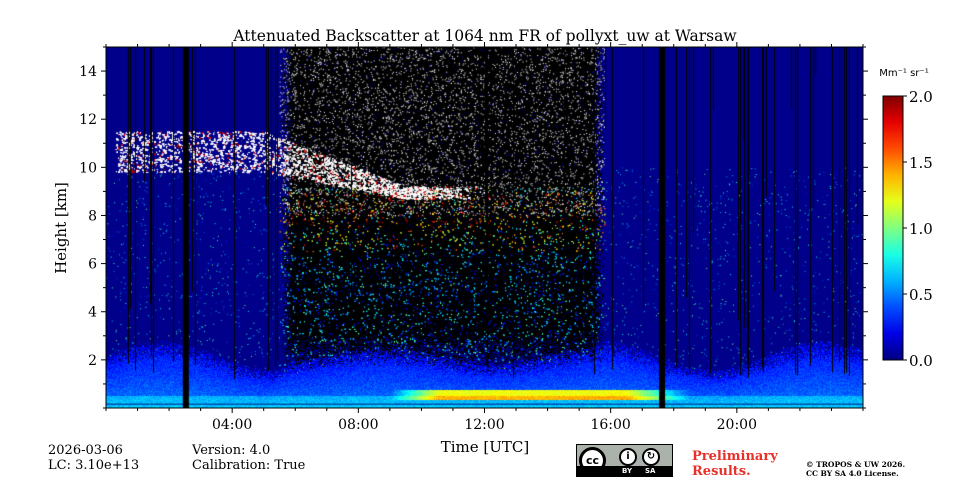 The height and width of the screenshot is (480, 960). What do you see at coordinates (249, 465) in the screenshot?
I see `footer-calibration: Calibration: True` at bounding box center [249, 465].